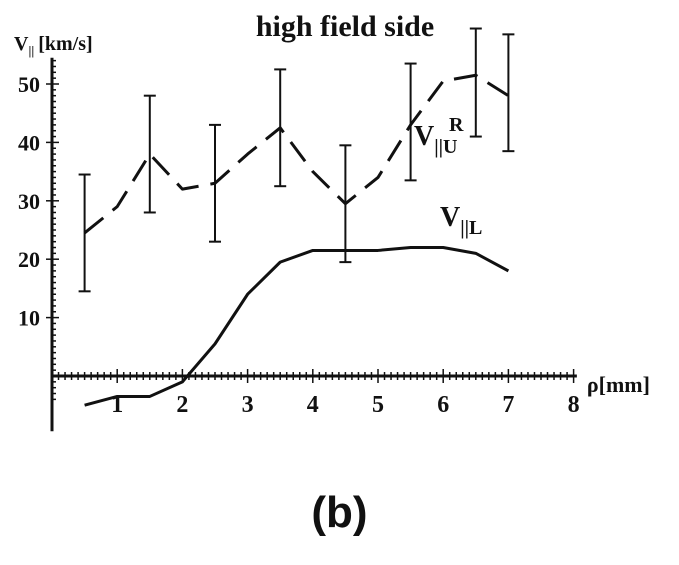  I want to click on y-tick-label: 40, so click(29, 142).